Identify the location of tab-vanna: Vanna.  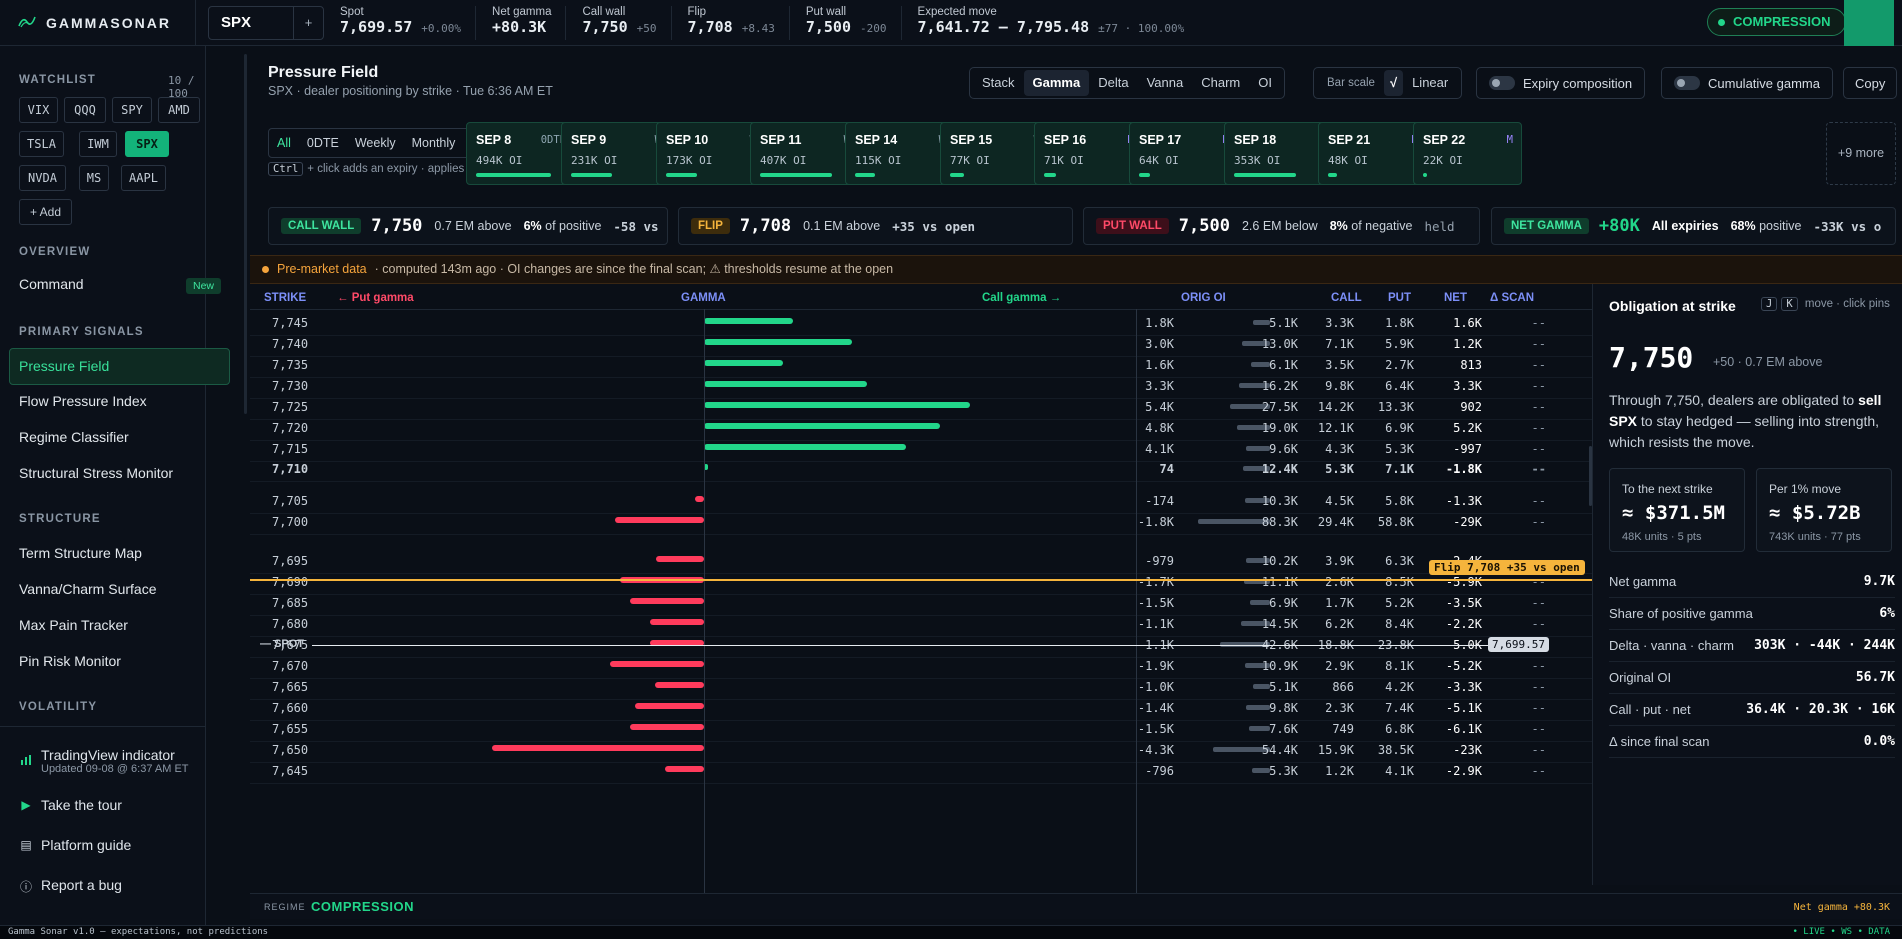
(1165, 82).